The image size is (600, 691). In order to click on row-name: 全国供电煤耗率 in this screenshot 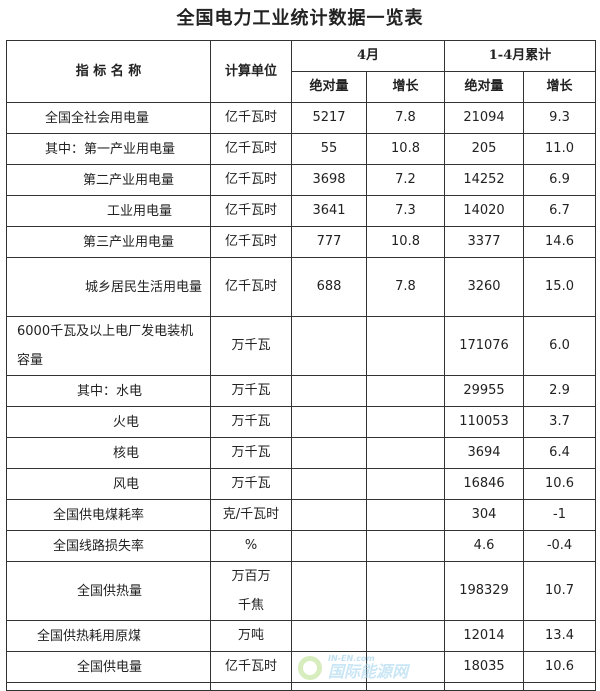, I will do `click(108, 515)`.